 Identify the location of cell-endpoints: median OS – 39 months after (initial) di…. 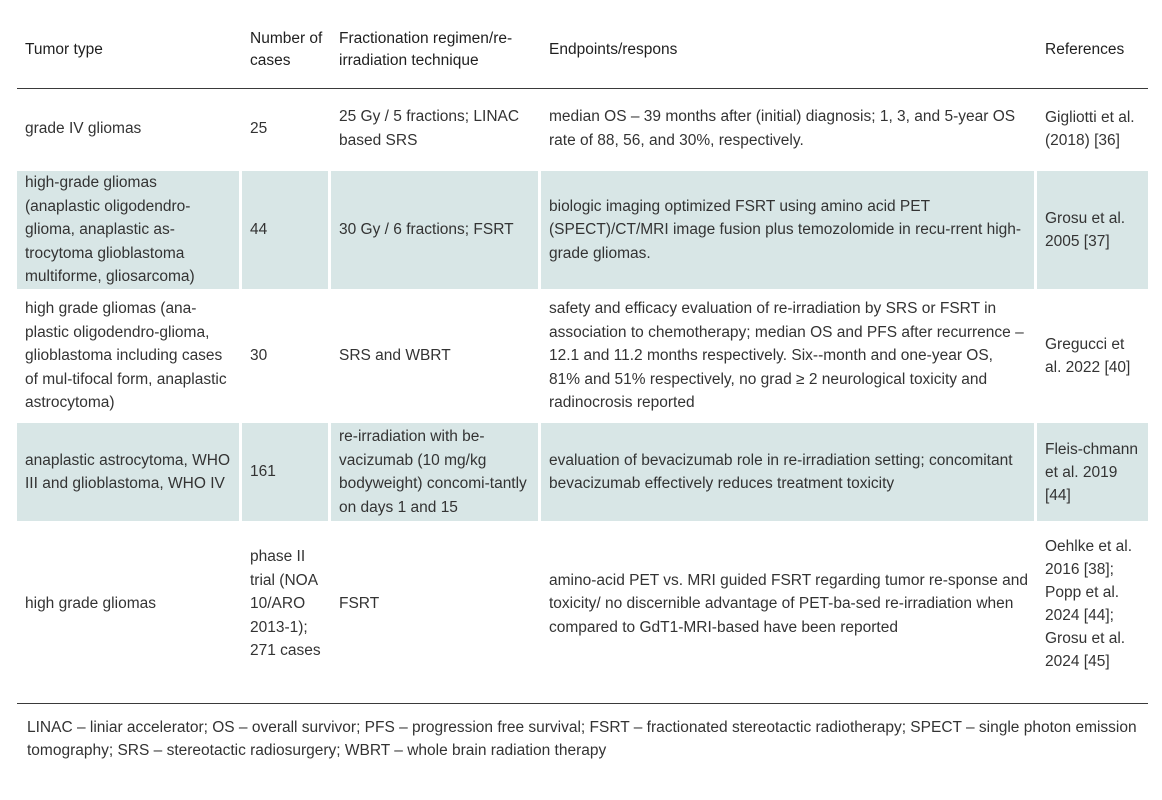
(789, 130).